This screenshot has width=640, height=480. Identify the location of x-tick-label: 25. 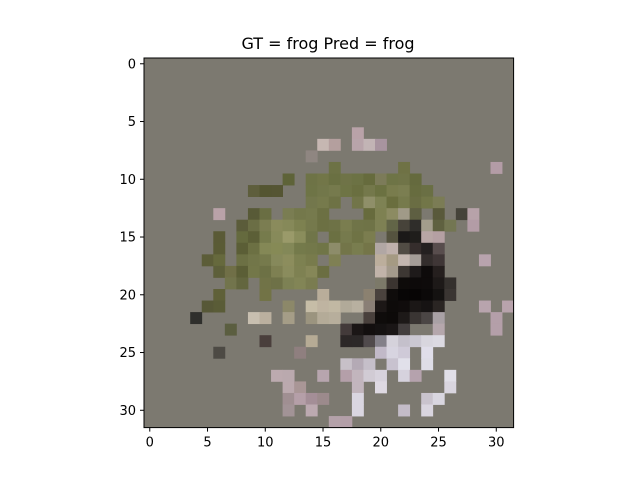
(438, 443).